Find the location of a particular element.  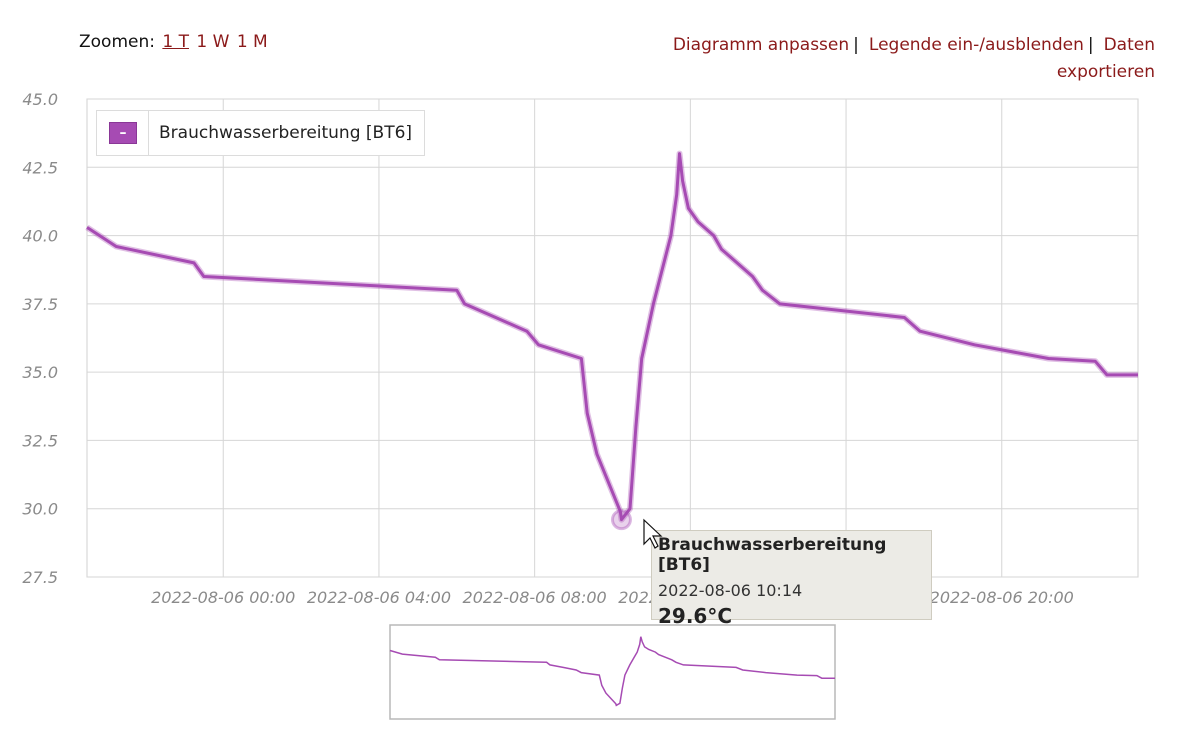

export-data-link: Daten exportieren is located at coordinates (1105, 58).